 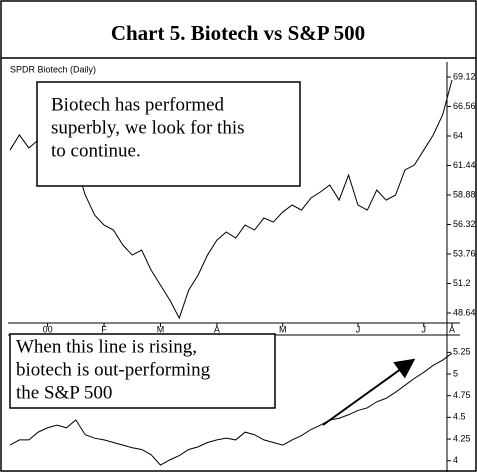 What do you see at coordinates (464, 76) in the screenshot?
I see `y-tick-label: 69.12` at bounding box center [464, 76].